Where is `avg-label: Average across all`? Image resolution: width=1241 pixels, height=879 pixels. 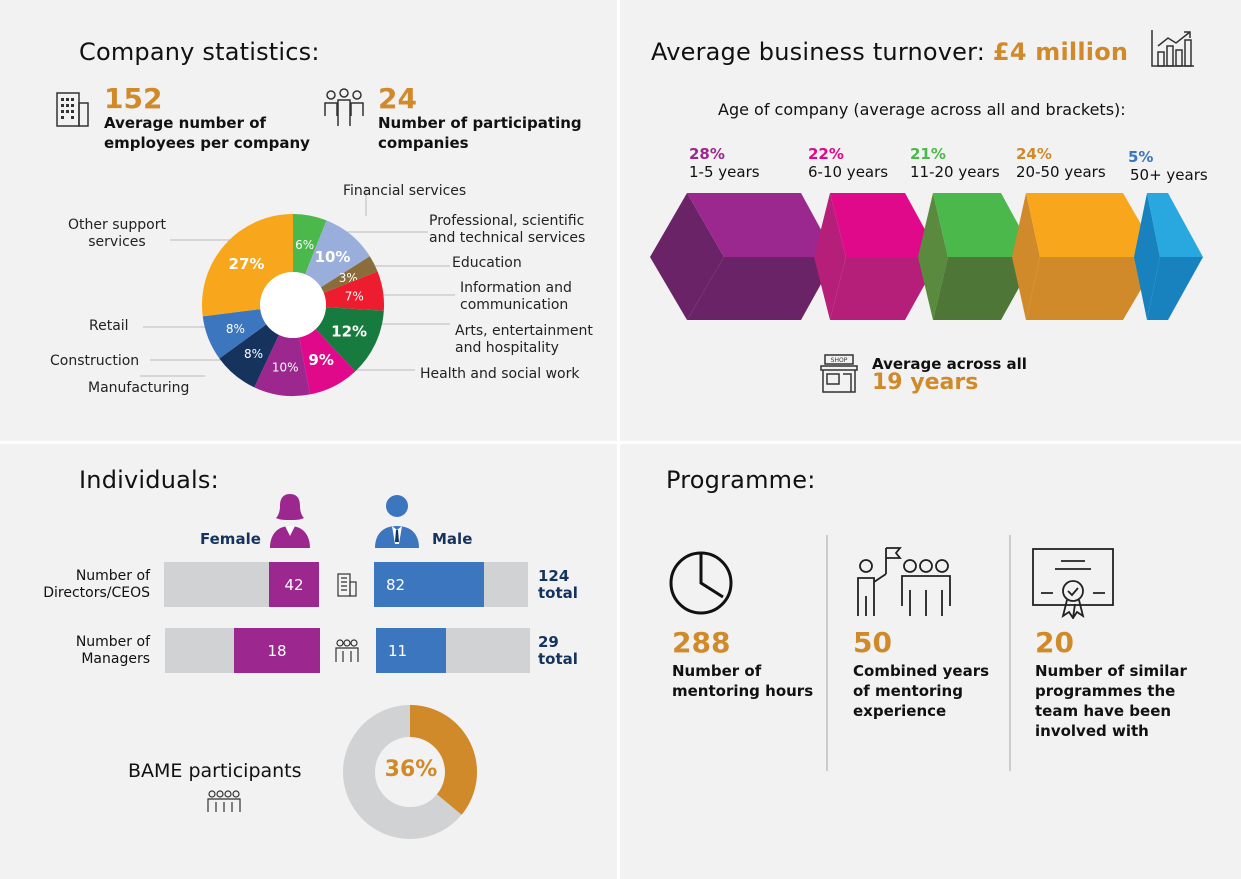 avg-label: Average across all is located at coordinates (949, 364).